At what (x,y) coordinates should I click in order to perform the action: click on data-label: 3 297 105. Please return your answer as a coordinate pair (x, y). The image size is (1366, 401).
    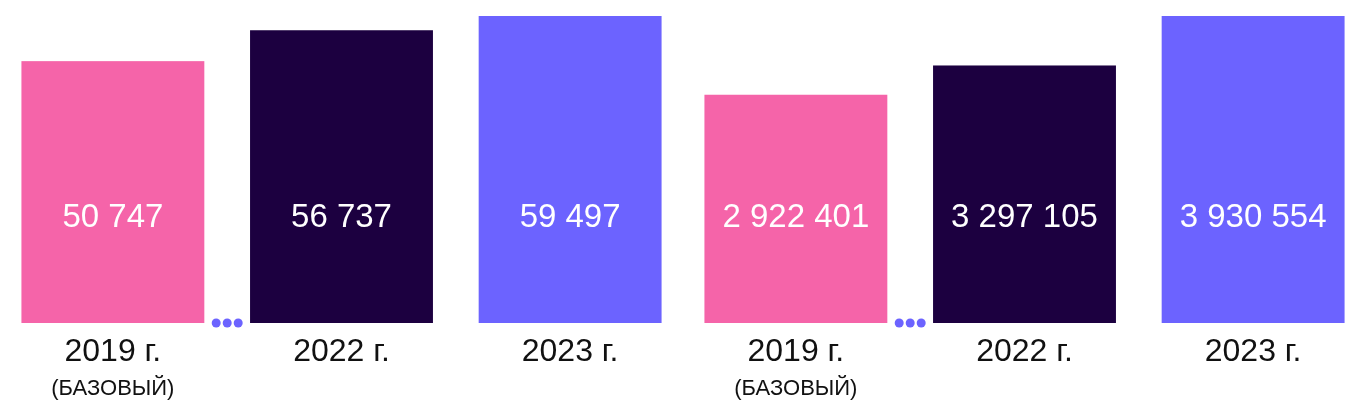
    Looking at the image, I should click on (1024, 215).